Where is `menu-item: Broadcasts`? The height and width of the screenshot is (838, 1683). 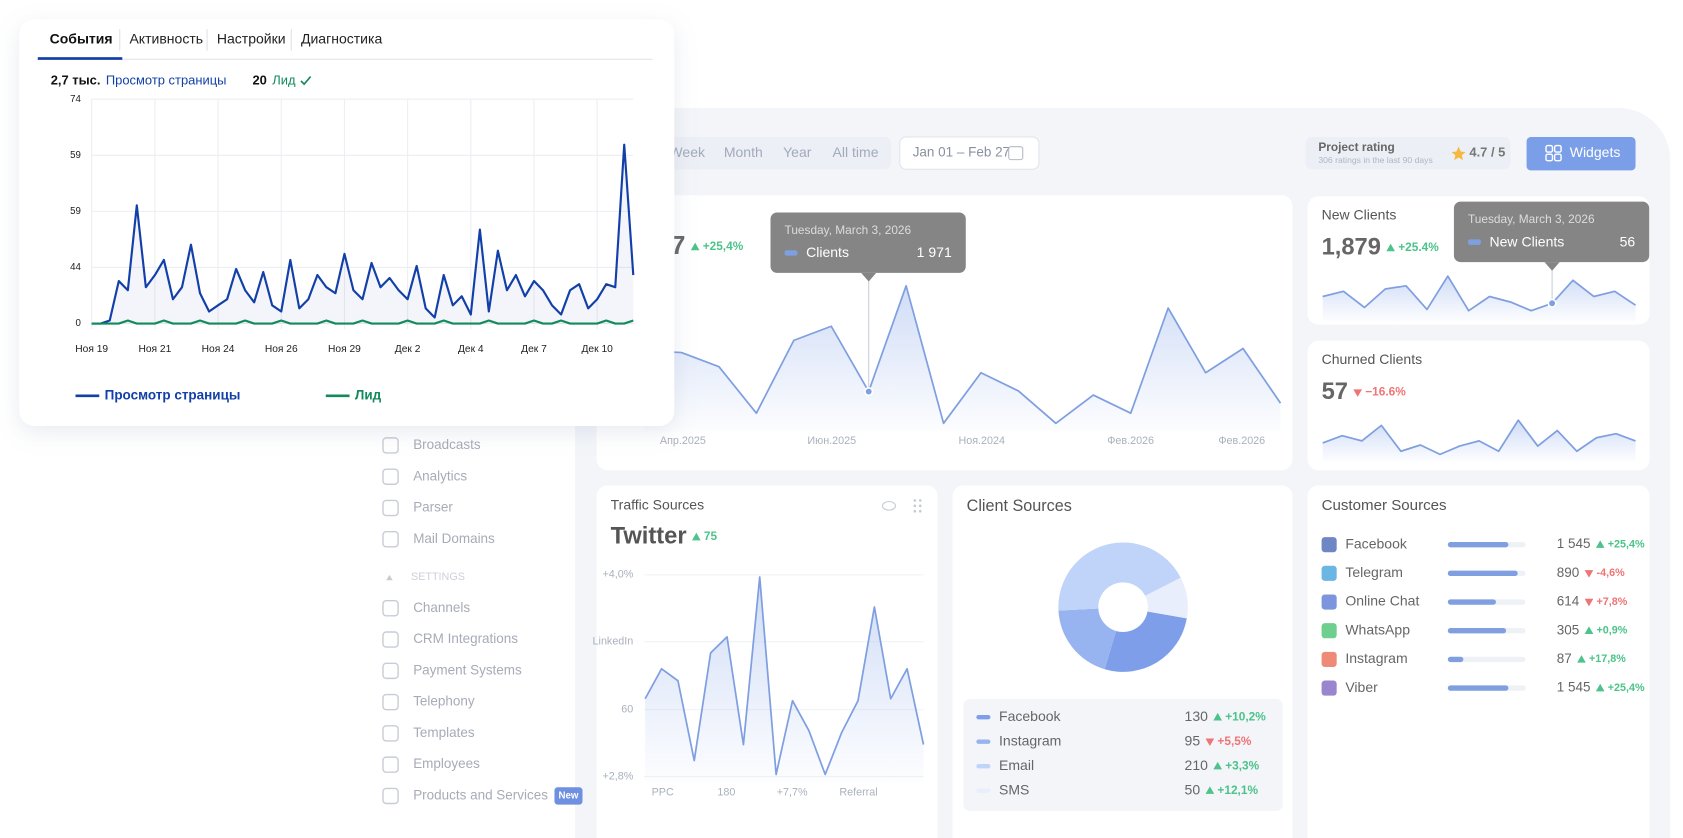 menu-item: Broadcasts is located at coordinates (447, 444).